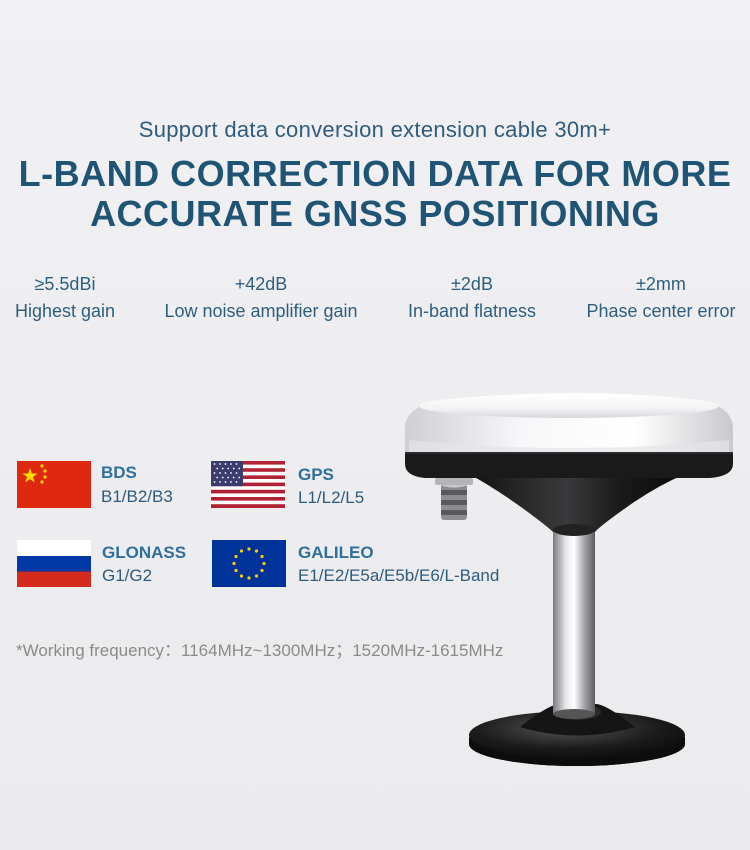  I want to click on system-name: GPS, so click(316, 474).